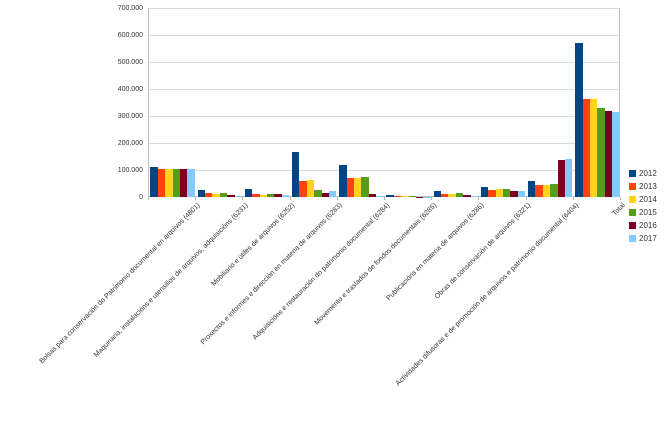  I want to click on legend-item-2012: 2012, so click(643, 171).